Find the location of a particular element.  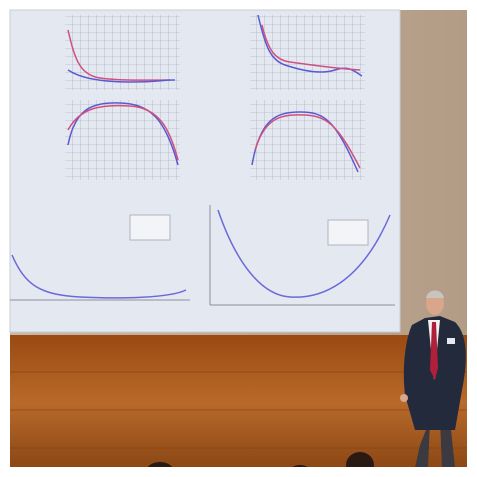

badge is located at coordinates (451, 341).